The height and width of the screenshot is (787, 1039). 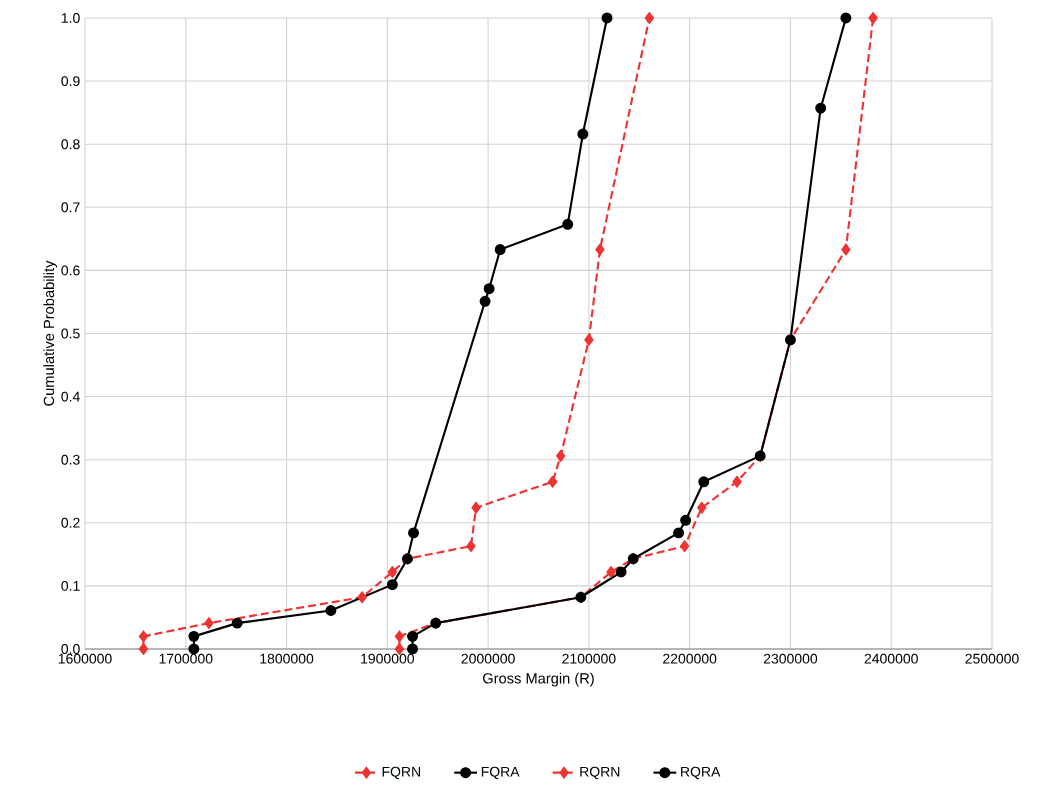 I want to click on x-tick-label: 2000000, so click(x=488, y=658).